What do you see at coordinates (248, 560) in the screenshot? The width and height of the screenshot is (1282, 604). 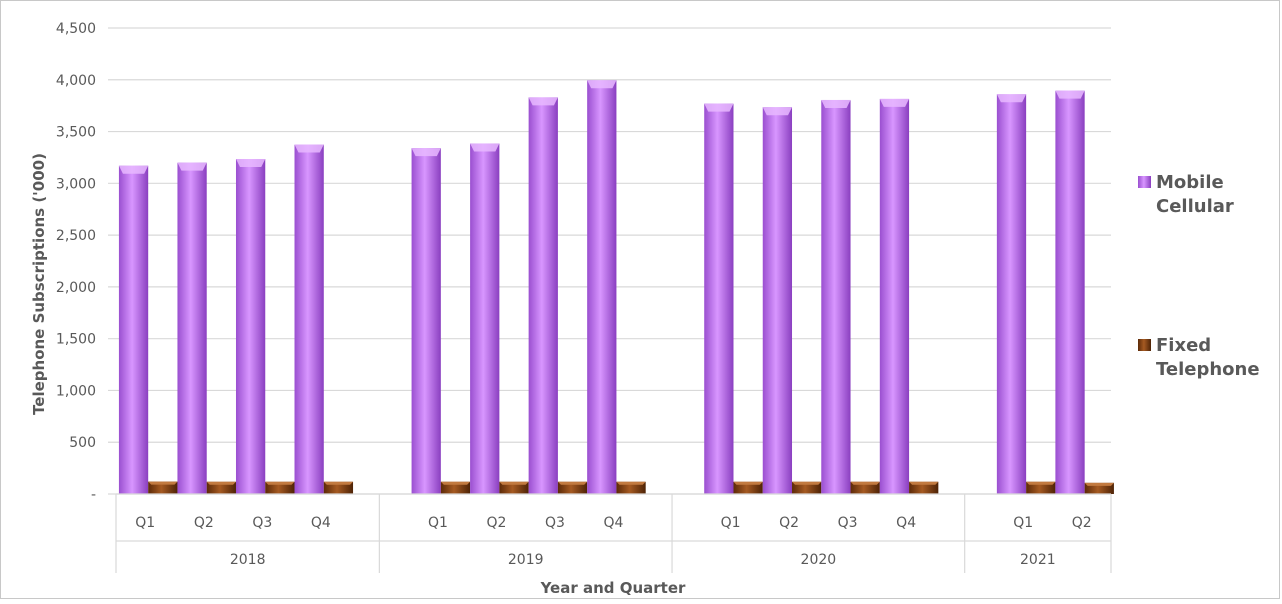 I see `x-group-label: 2018` at bounding box center [248, 560].